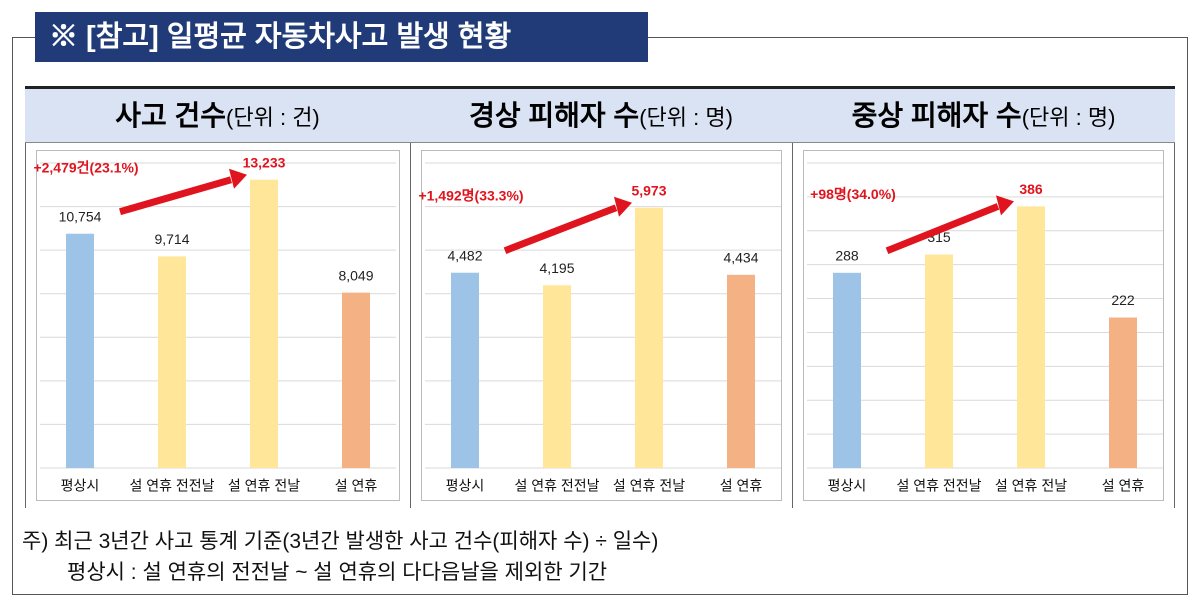 This screenshot has height=609, width=1200. What do you see at coordinates (355, 275) in the screenshot?
I see `value-label: 8,049` at bounding box center [355, 275].